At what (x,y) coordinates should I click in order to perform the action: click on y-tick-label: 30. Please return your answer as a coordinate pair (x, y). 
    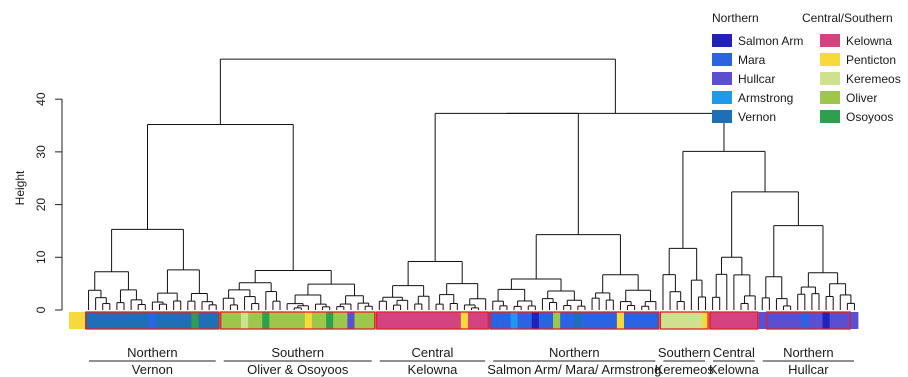
    Looking at the image, I should click on (41, 152).